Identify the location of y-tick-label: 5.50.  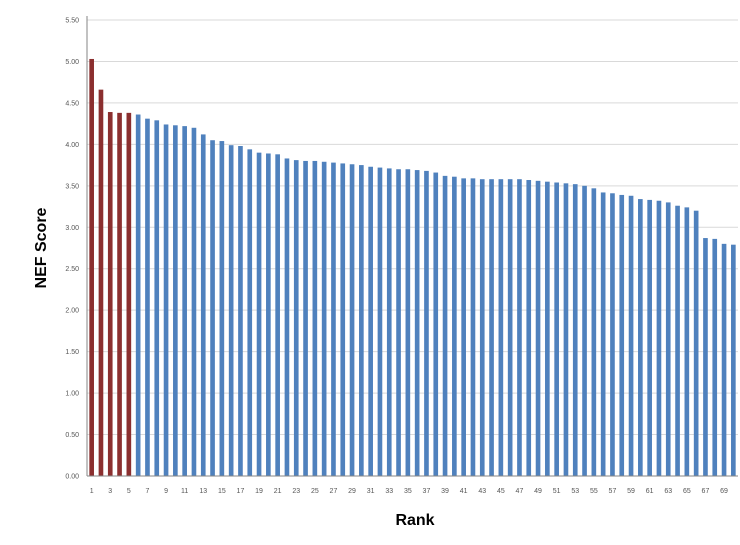
(72, 21).